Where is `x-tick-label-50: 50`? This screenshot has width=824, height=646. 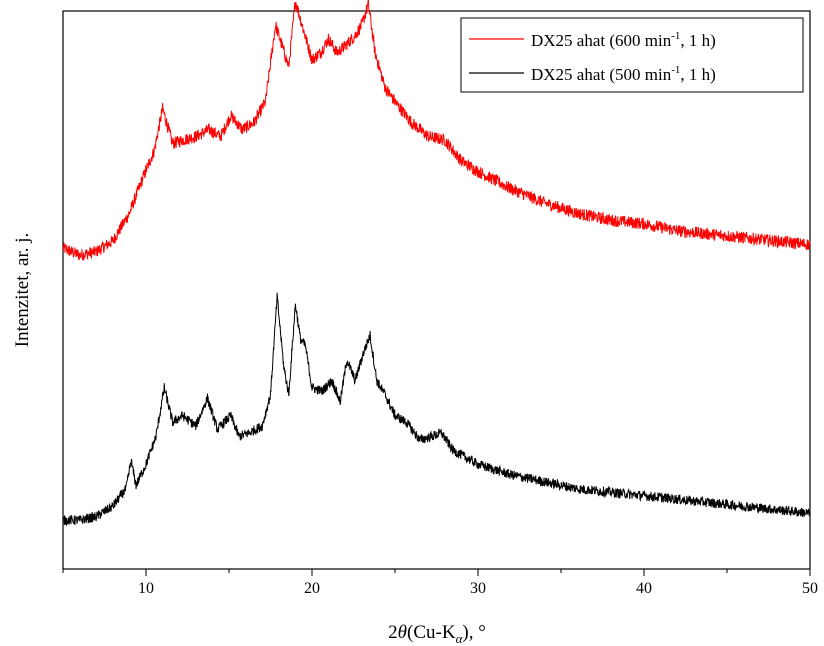
x-tick-label-50: 50 is located at coordinates (810, 588).